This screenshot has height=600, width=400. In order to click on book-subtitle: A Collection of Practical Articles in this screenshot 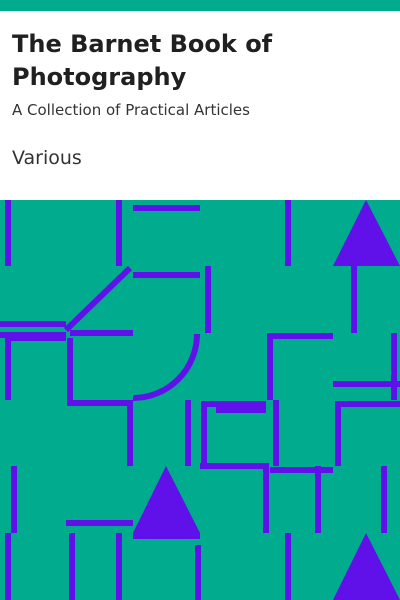, I will do `click(131, 110)`.